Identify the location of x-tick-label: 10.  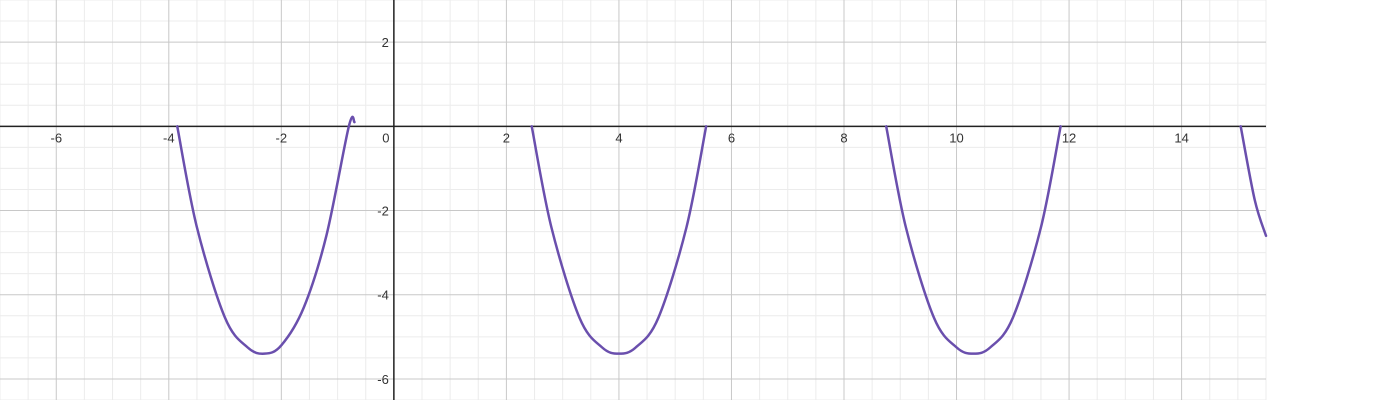
(956, 137).